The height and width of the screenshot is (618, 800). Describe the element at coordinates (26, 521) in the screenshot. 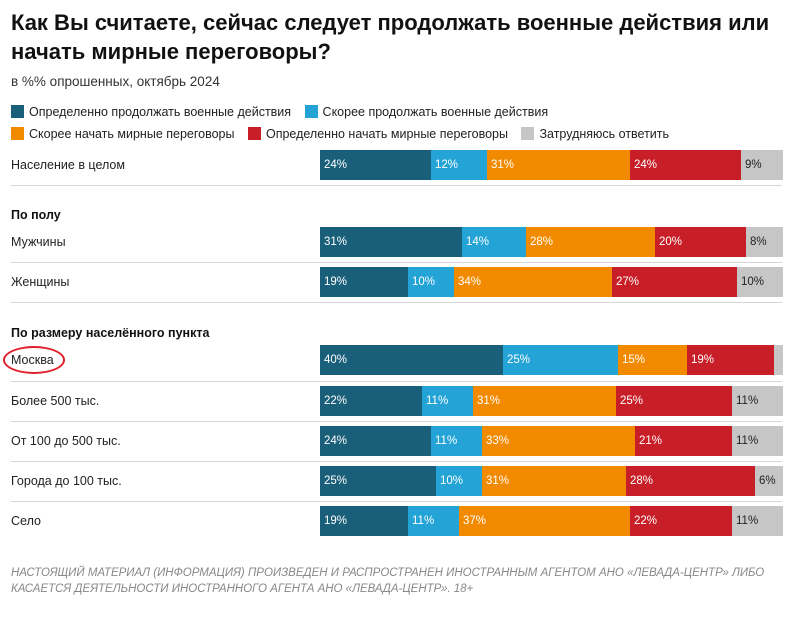

I see `row-label: Село` at that location.